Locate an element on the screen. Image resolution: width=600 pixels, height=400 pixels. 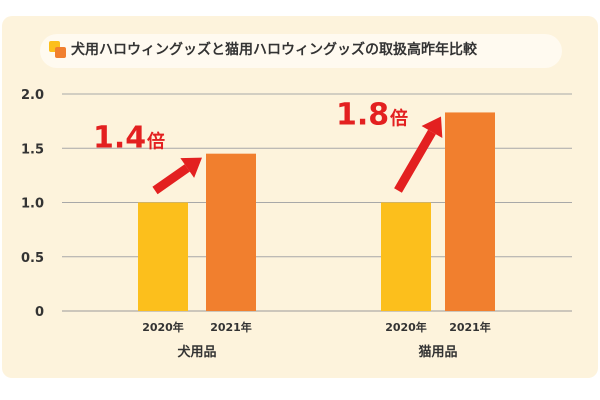
title-banner is located at coordinates (301, 51).